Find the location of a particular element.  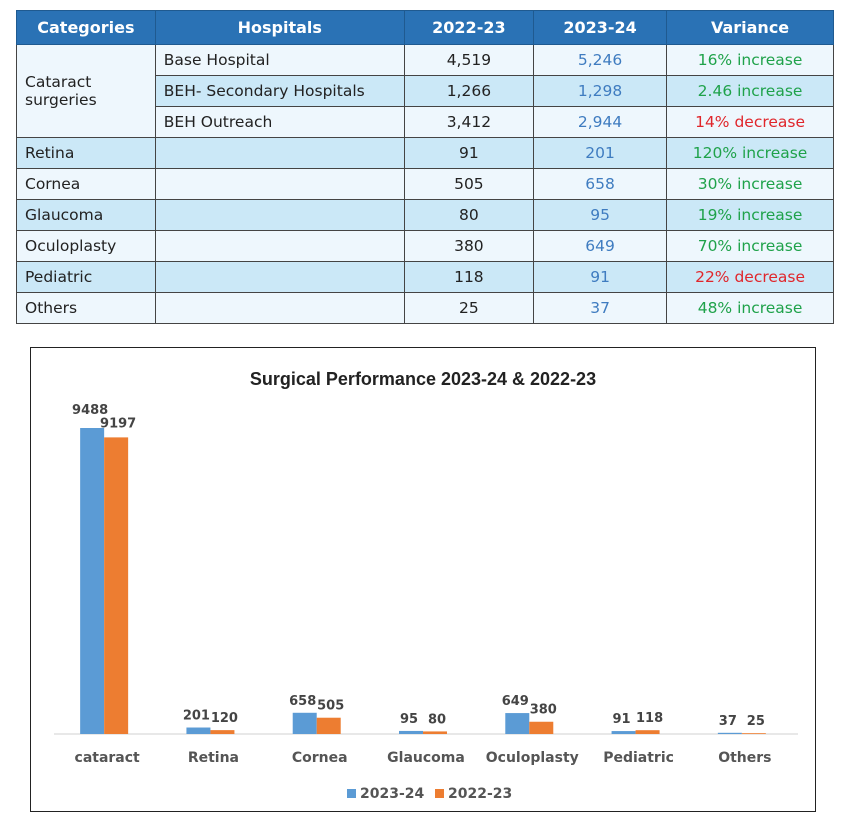

value-2022-23: 380 is located at coordinates (469, 246).